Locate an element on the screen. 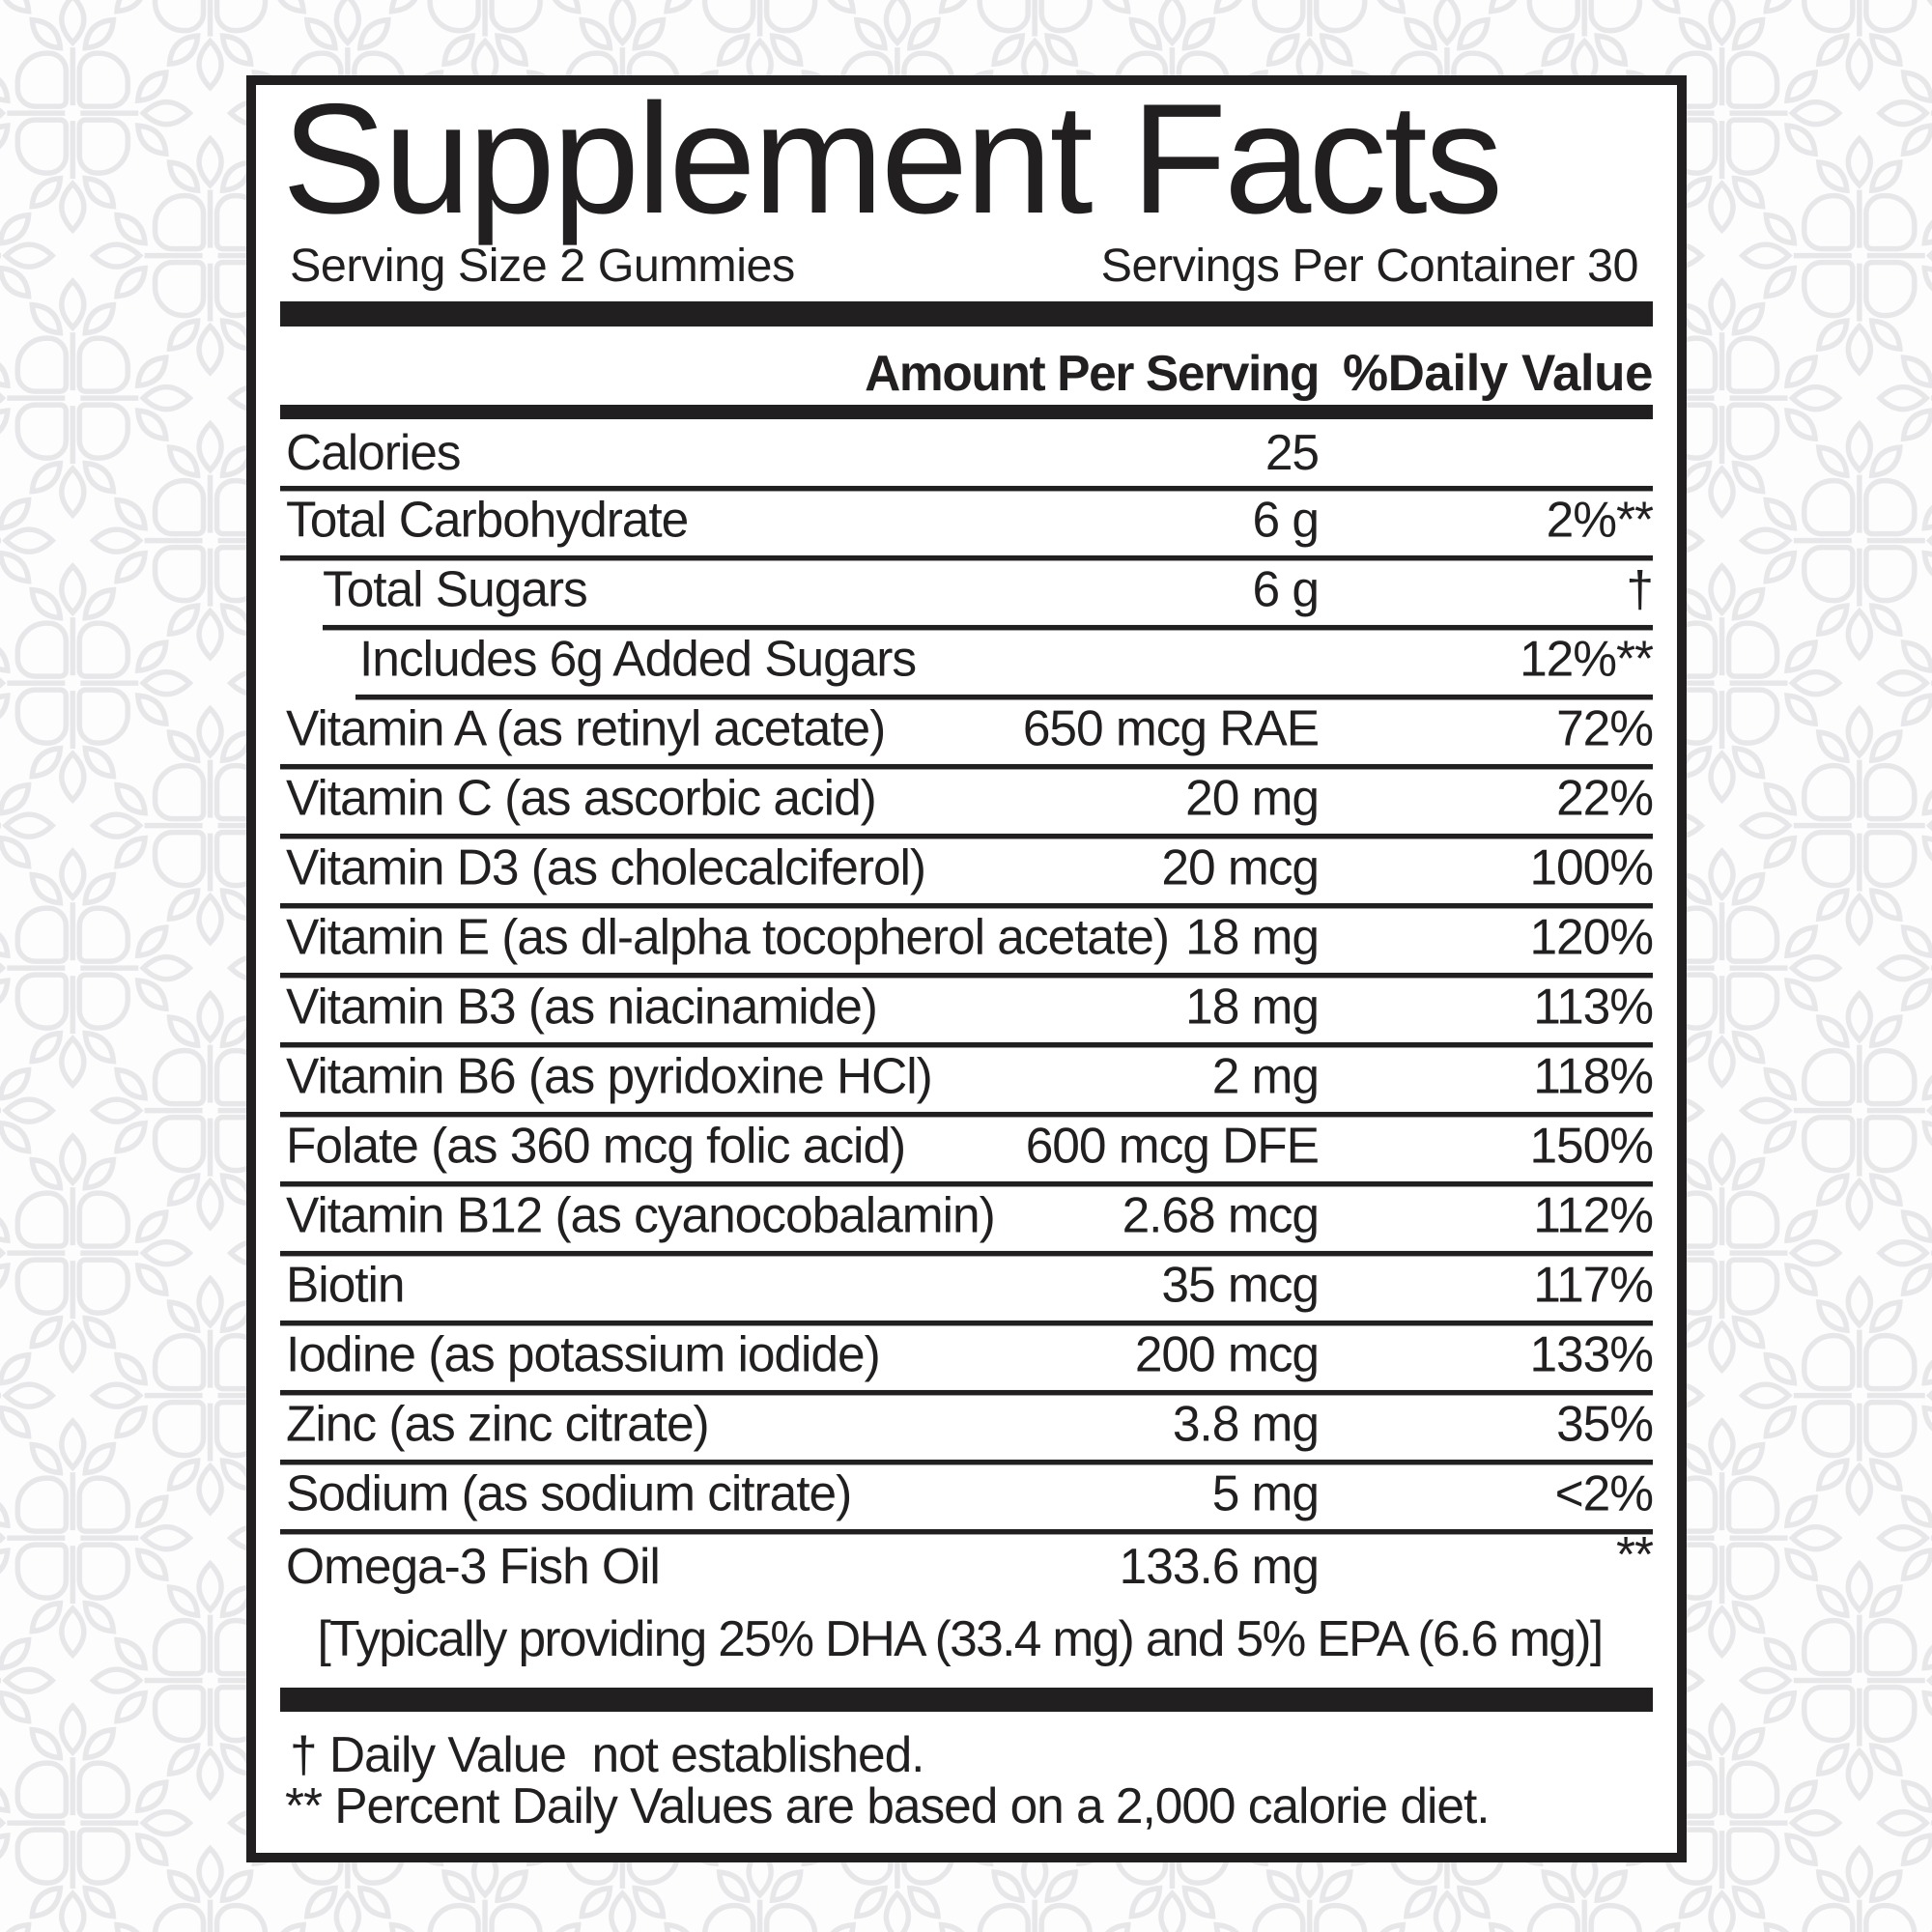 The width and height of the screenshot is (1932, 1932). svg-text: 2.68 mcg is located at coordinates (1220, 1215).